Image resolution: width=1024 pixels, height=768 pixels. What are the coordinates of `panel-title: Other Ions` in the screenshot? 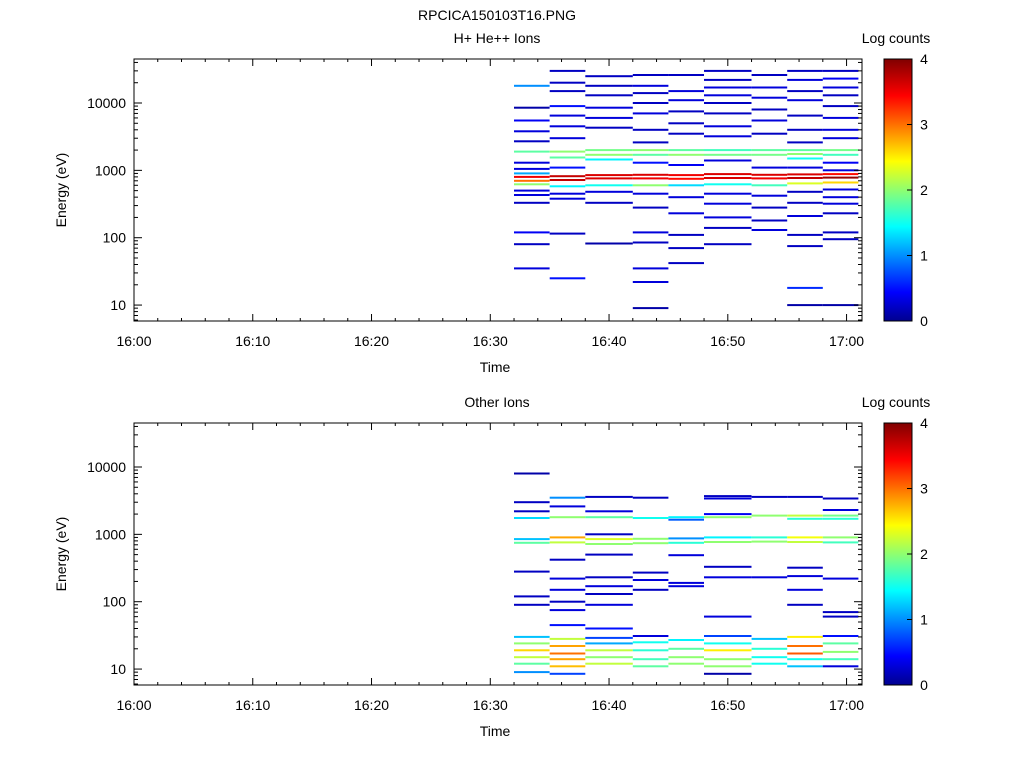 It's located at (496, 402).